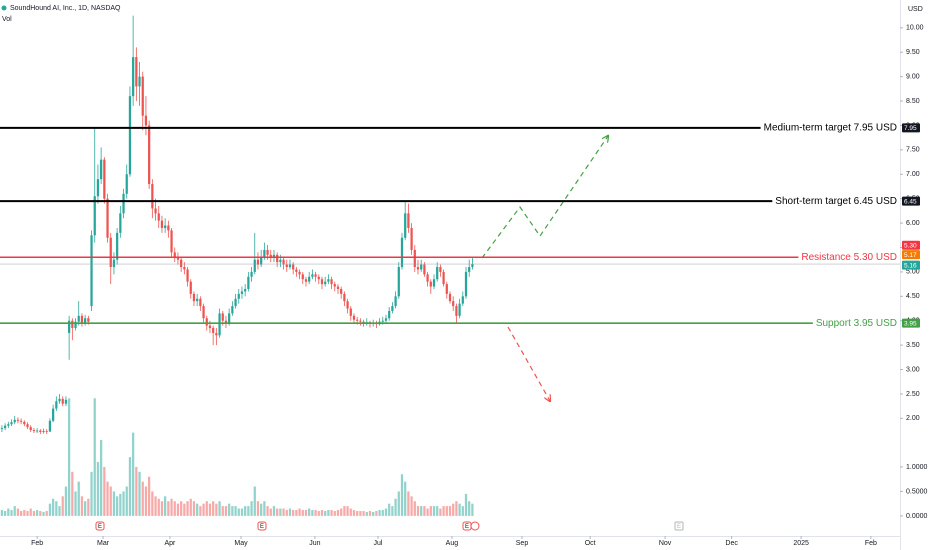 The width and height of the screenshot is (932, 550). What do you see at coordinates (665, 543) in the screenshot?
I see `x-tick-label: Nov` at bounding box center [665, 543].